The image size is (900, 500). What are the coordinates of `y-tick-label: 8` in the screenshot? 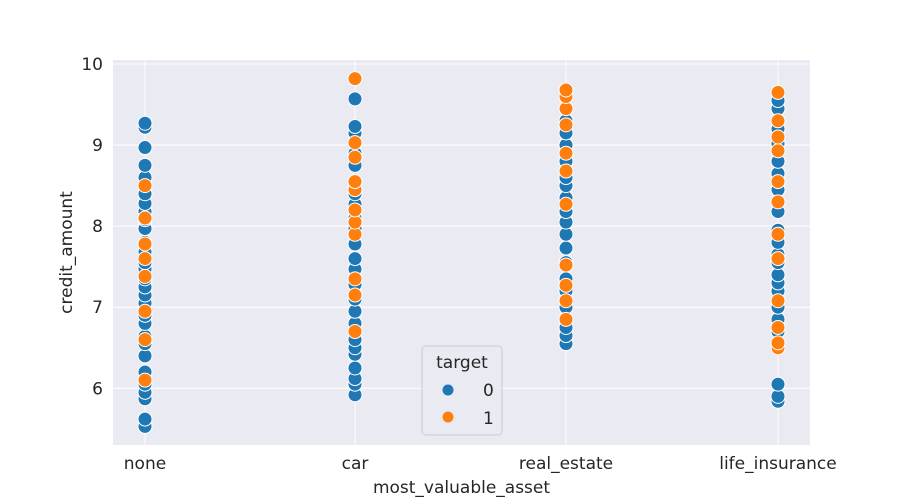 It's located at (97, 227).